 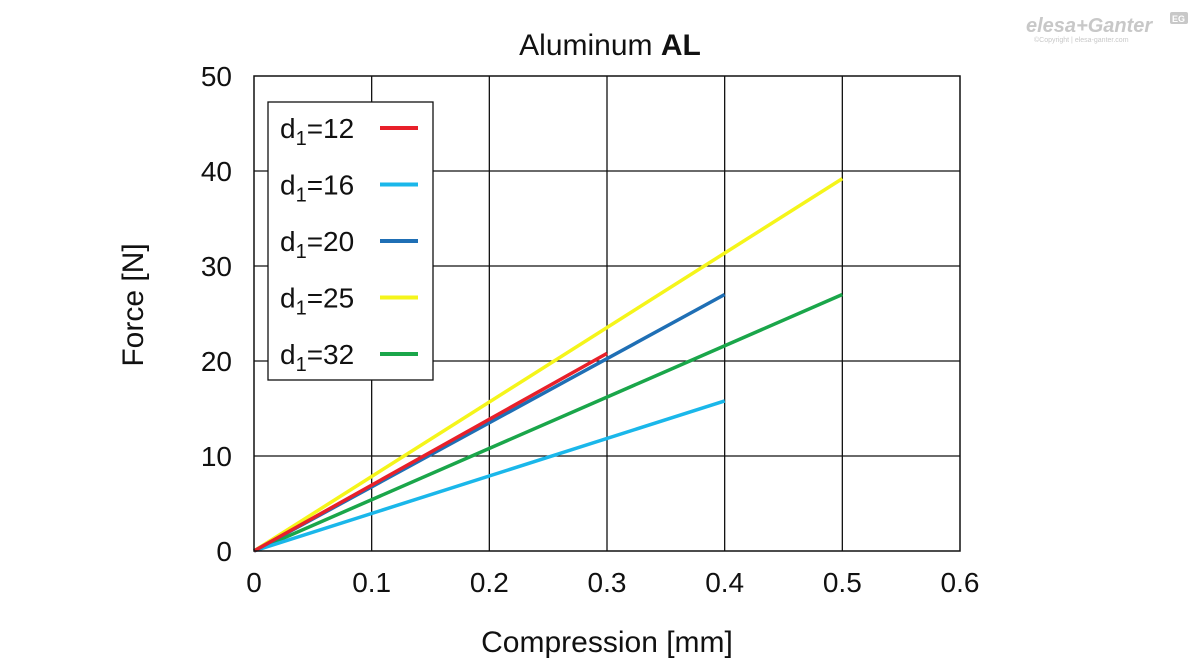 I want to click on legend-entry: d1=25, so click(x=349, y=301).